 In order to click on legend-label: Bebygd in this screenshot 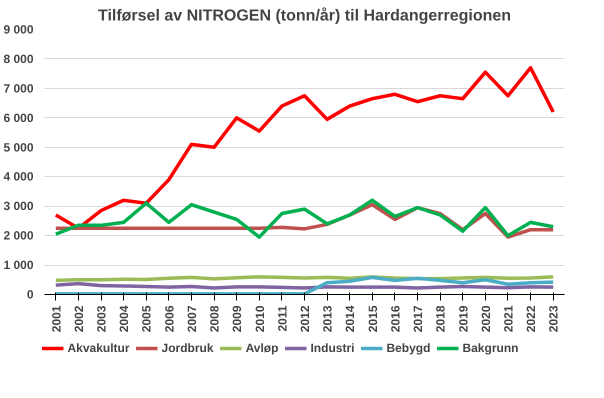, I will do `click(408, 348)`.